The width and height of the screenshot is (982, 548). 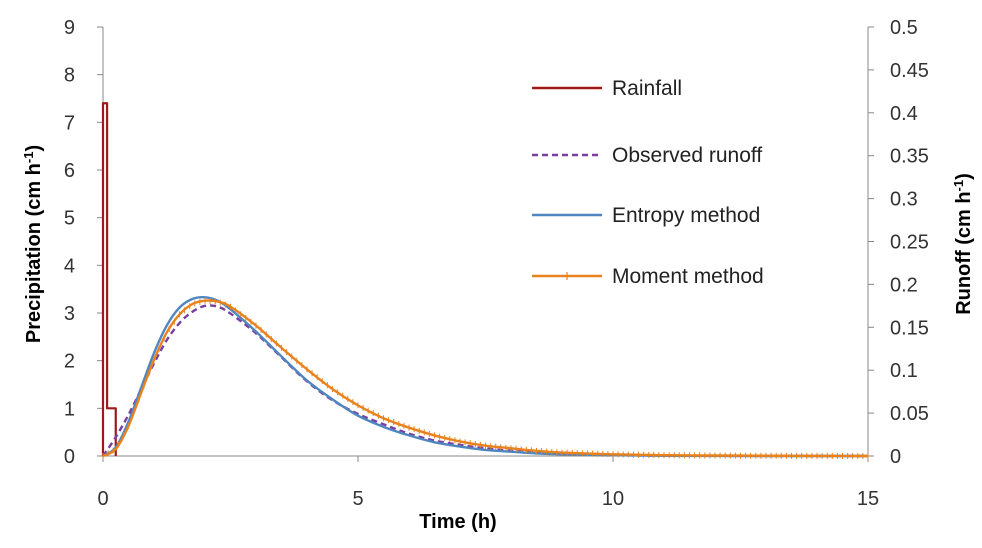 What do you see at coordinates (34, 253) in the screenshot?
I see `left-axis-title-main: Precipitation (cm h` at bounding box center [34, 253].